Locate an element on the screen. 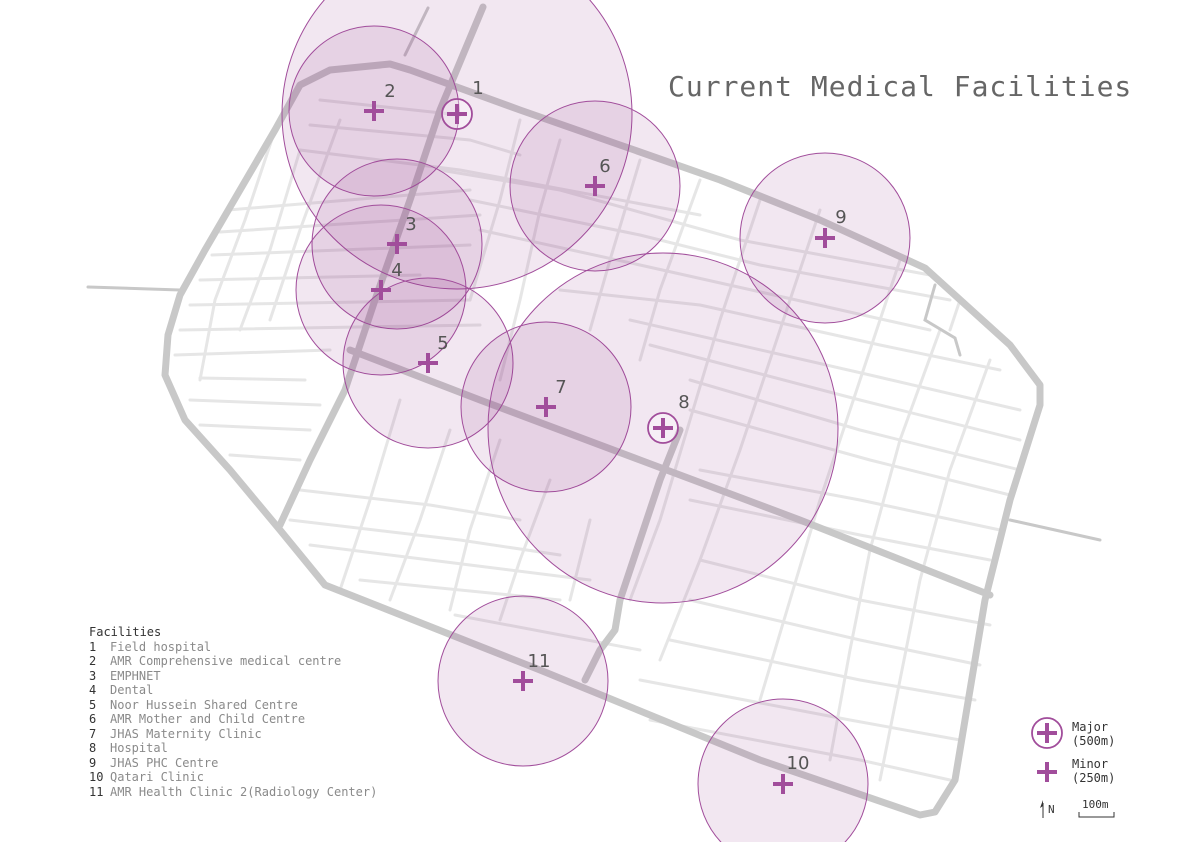 Image resolution: width=1192 pixels, height=842 pixels. major-key: Major (500m) is located at coordinates (1093, 734).